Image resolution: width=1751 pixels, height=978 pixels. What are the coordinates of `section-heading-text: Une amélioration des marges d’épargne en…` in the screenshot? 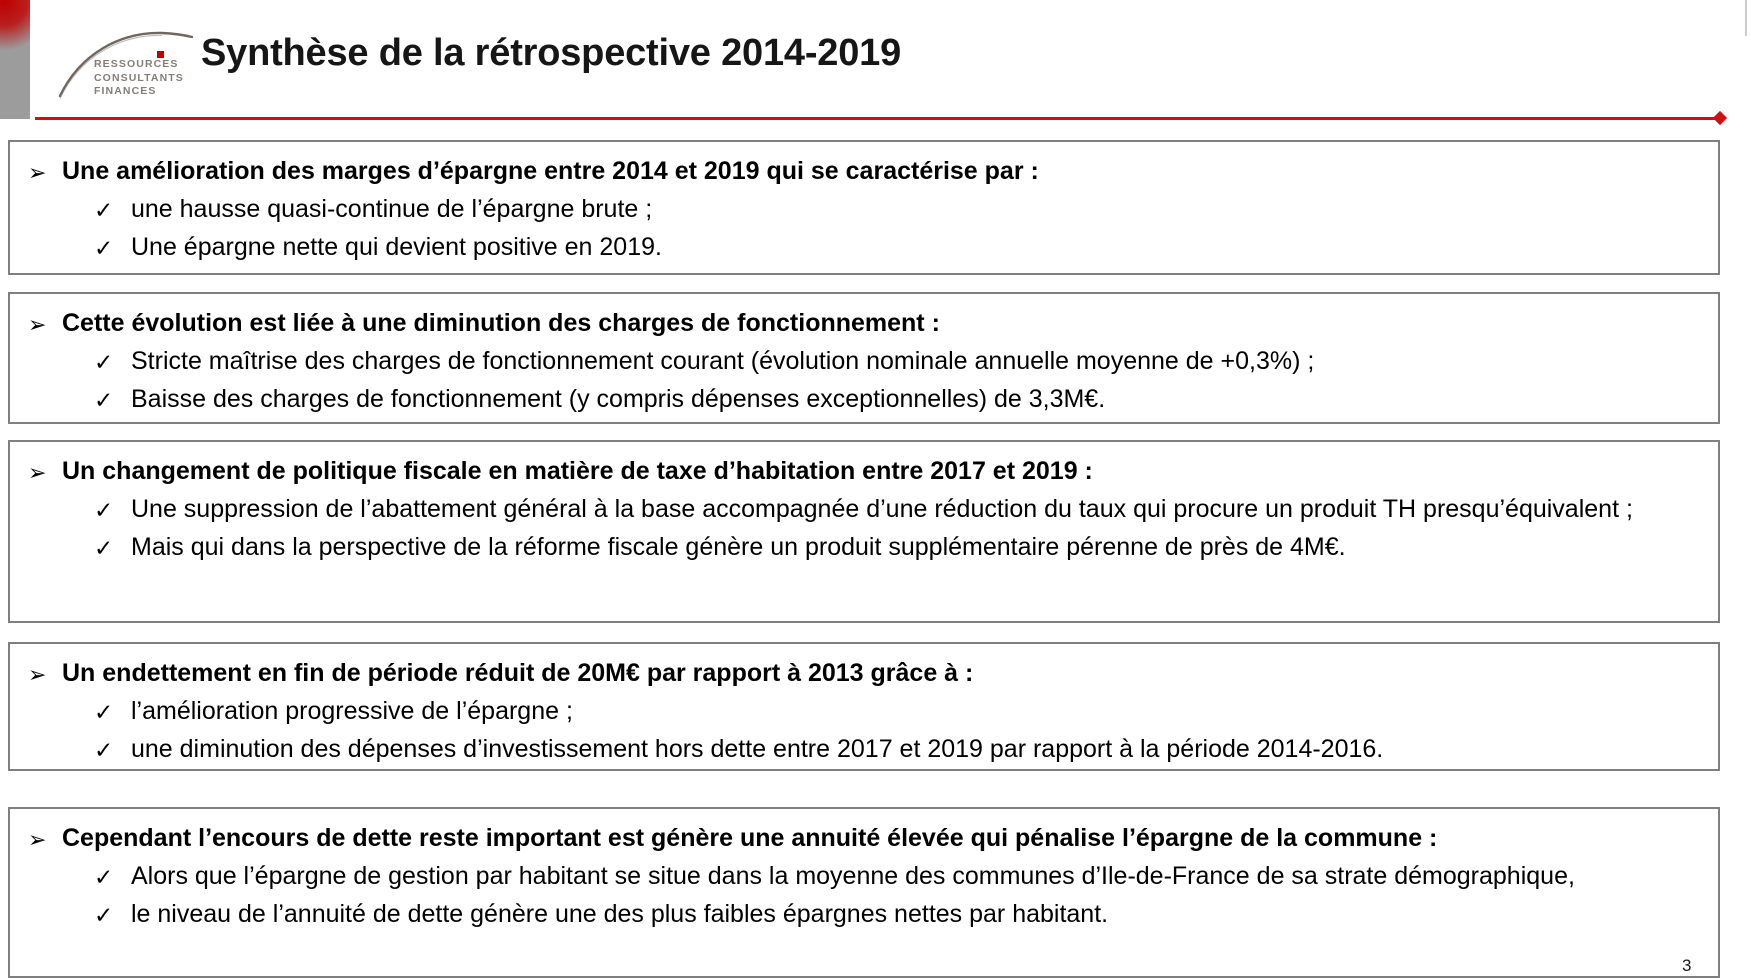 It's located at (550, 171).